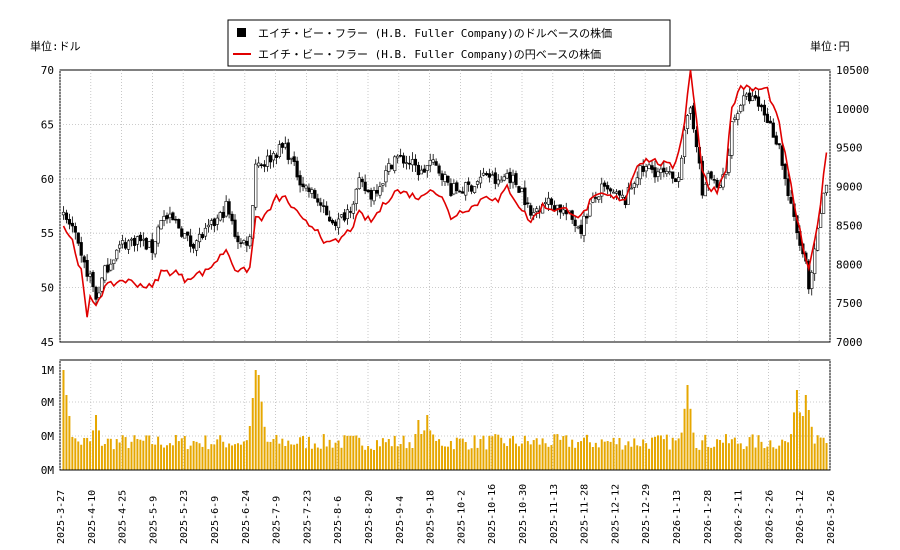 Image resolution: width=900 pixels, height=550 pixels. Describe the element at coordinates (246, 517) in the screenshot. I see `date-tick-label: 2025-6-24` at that location.